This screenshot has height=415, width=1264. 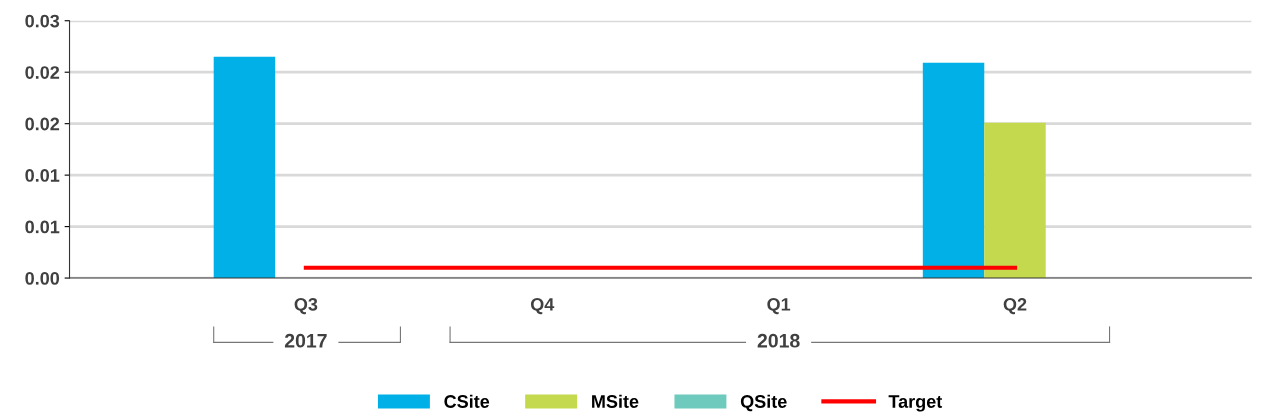 I want to click on x-tick-label: Q2, so click(x=1015, y=306).